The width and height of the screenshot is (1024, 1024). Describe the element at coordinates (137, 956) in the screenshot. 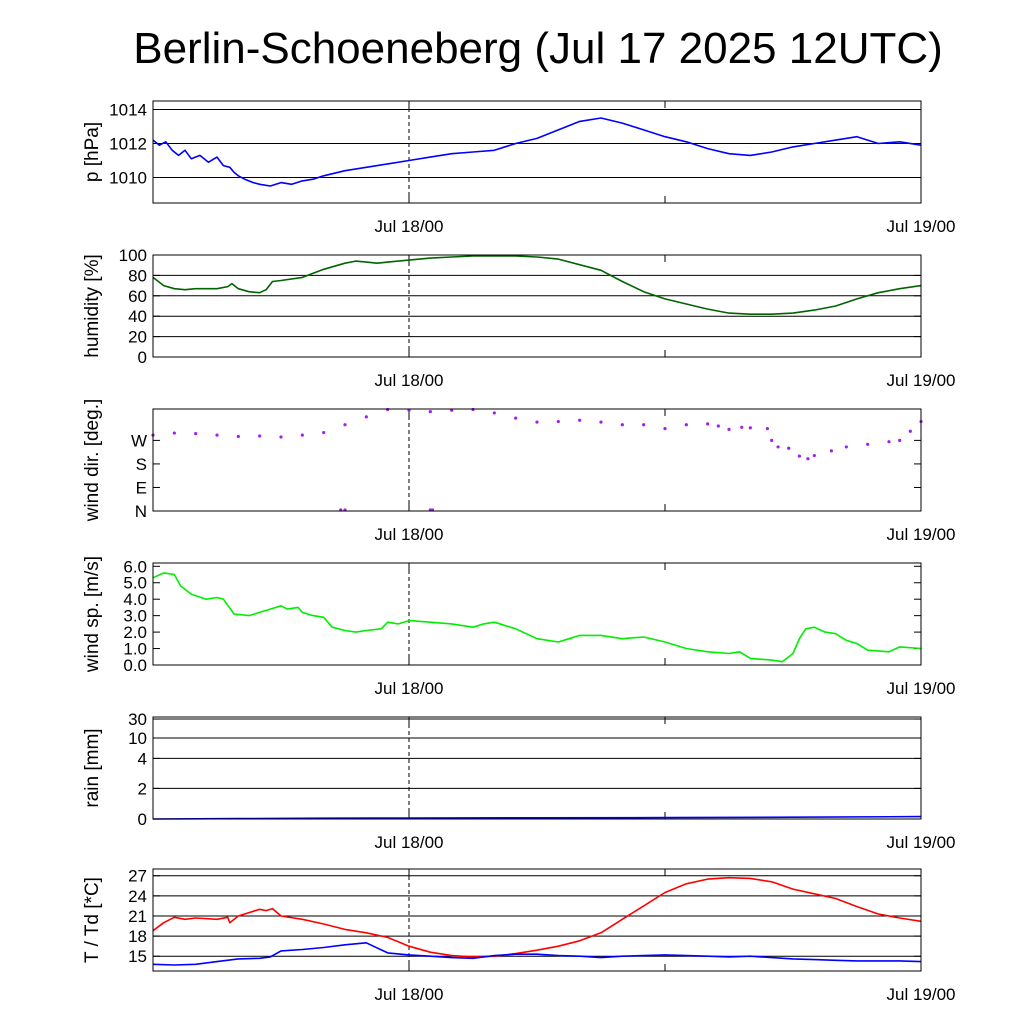

I see `y-tick-label: 15` at that location.